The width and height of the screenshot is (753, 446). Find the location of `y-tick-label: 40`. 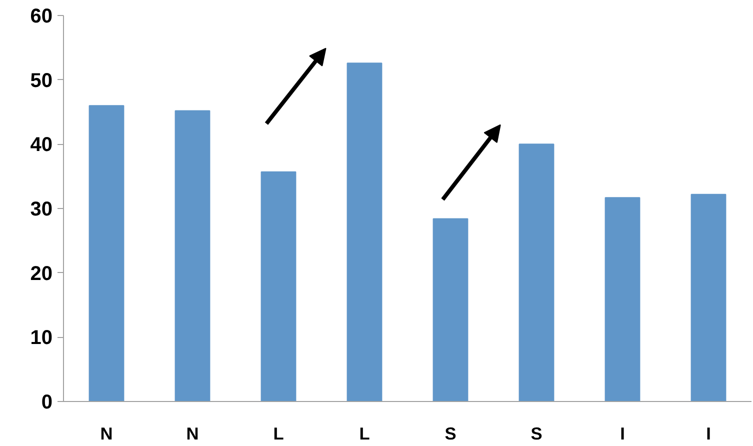

y-tick-label: 40 is located at coordinates (41, 145).